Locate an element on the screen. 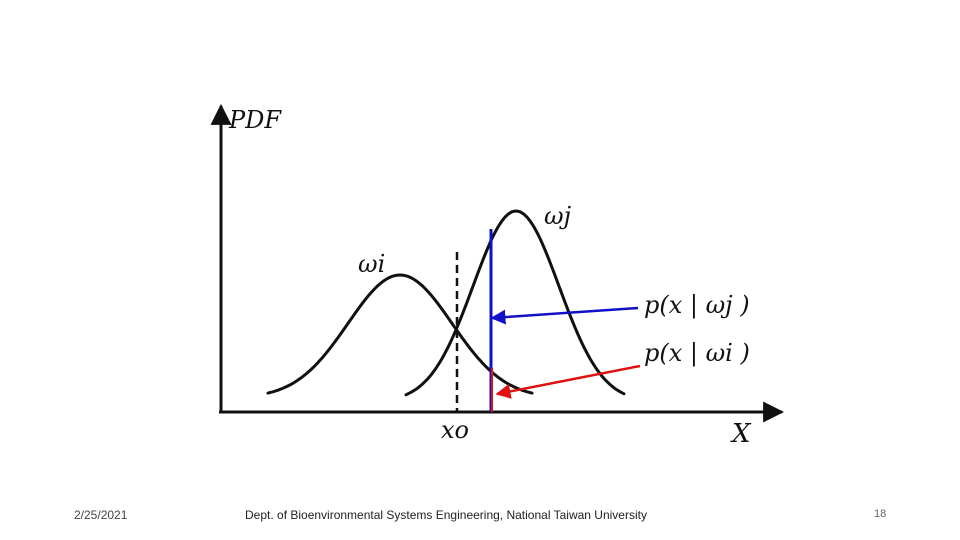 This screenshot has width=960, height=540. curve-omega-i is located at coordinates (400, 334).